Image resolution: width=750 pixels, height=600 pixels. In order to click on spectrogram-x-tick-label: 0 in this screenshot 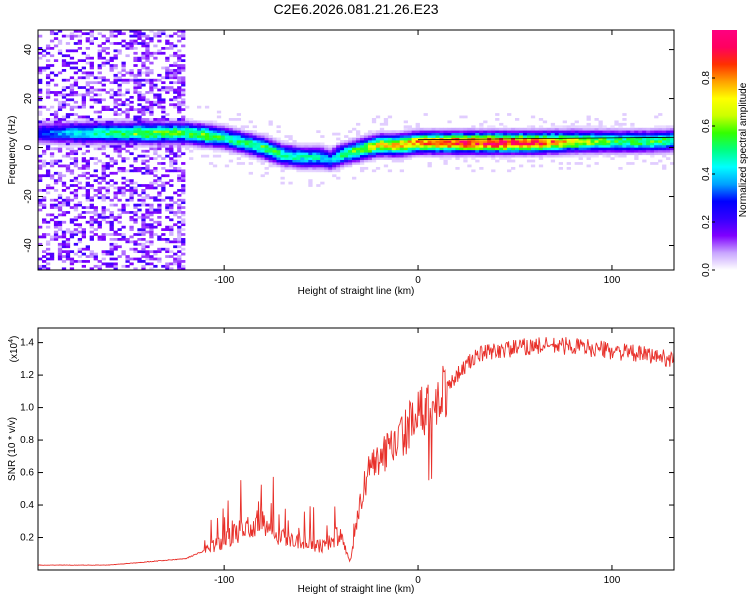, I will do `click(418, 280)`.